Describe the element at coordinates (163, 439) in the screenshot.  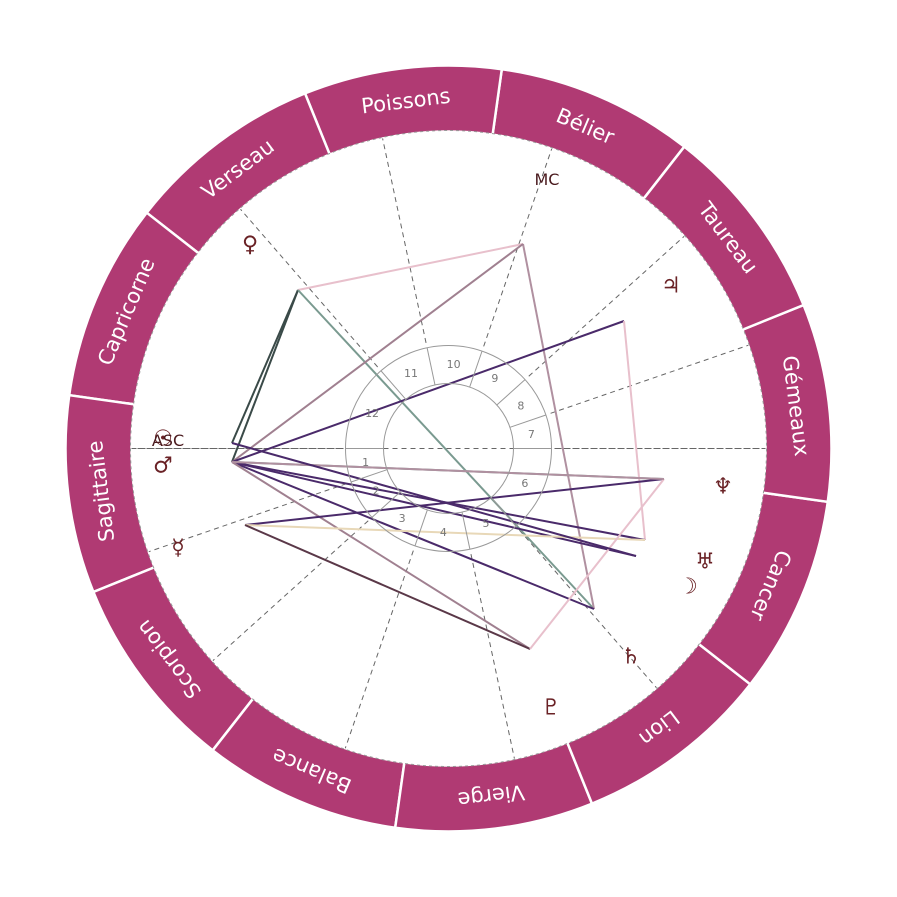
I see `sun-glyph: ☉` at that location.